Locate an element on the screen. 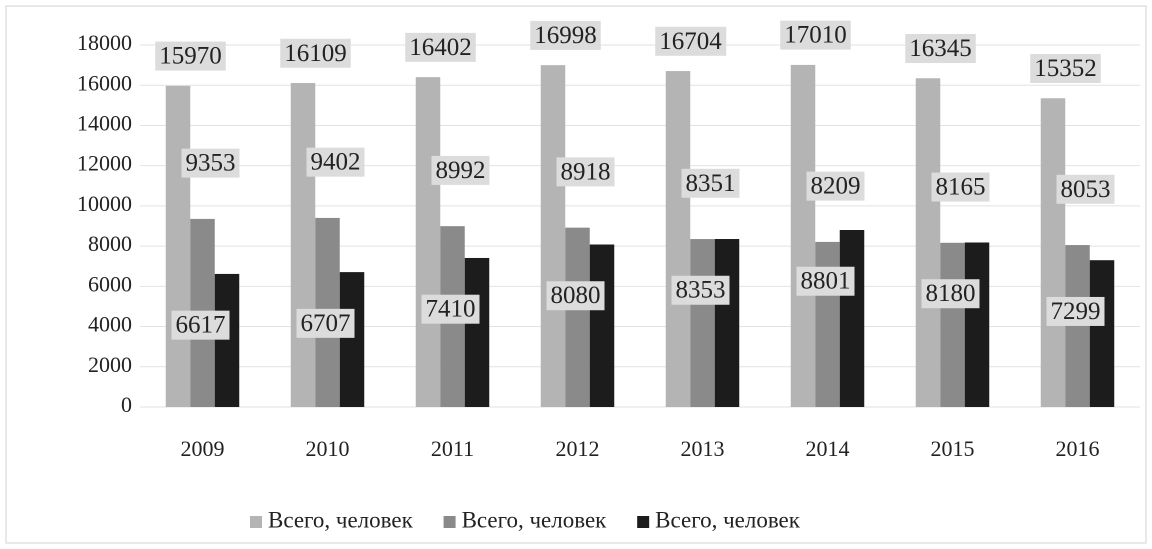  data-label: 9353 is located at coordinates (211, 163).